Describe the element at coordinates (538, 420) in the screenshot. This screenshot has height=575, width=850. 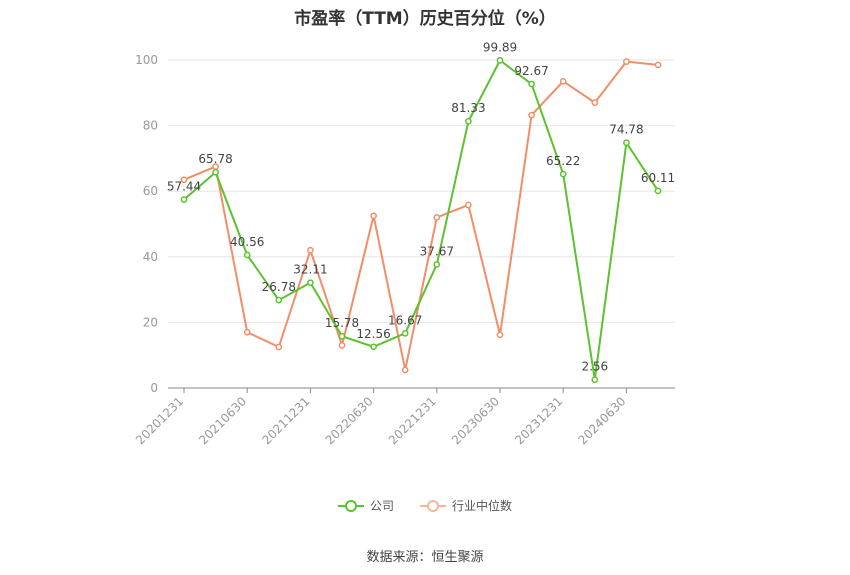
I see `x-tick-label: 20231231` at that location.